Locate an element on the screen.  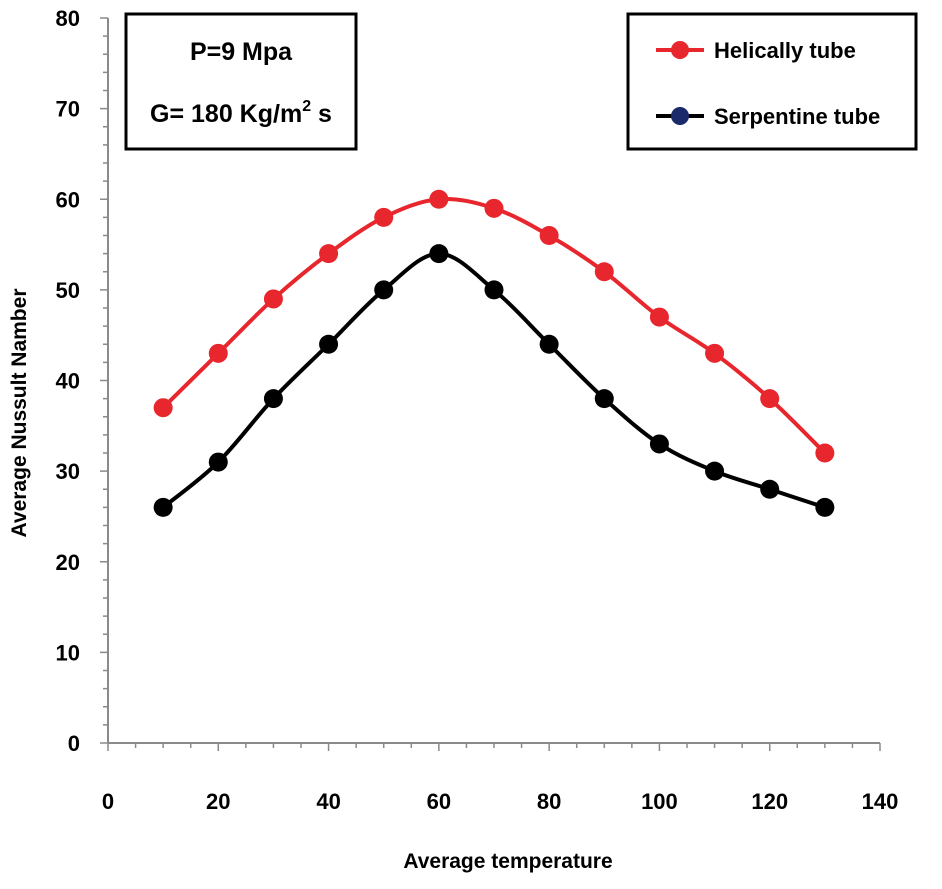
annotation-mass-flux: G= 180 Kg/m2 s is located at coordinates (241, 113).